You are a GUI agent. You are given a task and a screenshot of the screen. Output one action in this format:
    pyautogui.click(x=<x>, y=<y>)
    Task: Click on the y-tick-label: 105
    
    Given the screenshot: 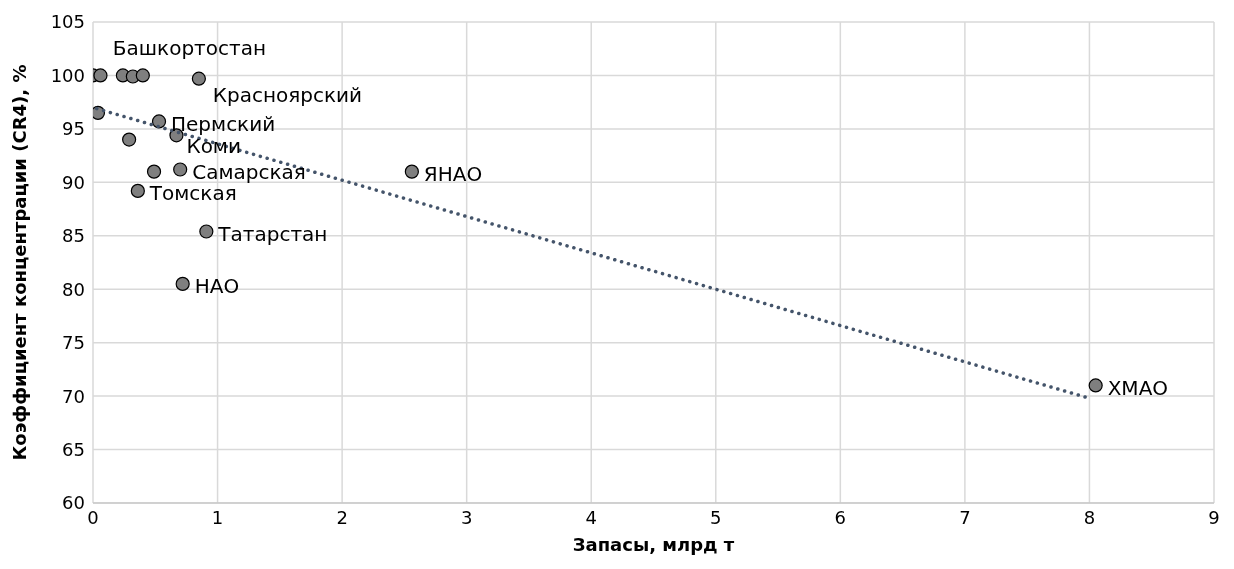 What is the action you would take?
    pyautogui.click(x=67, y=22)
    